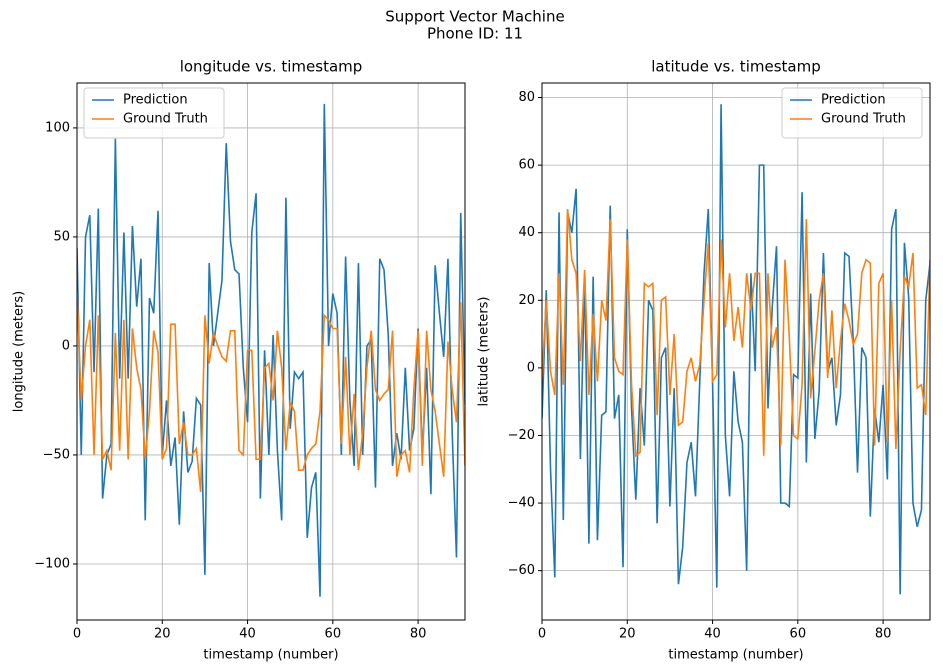 This screenshot has height=672, width=943. I want to click on y-tick-label: 100, so click(57, 127).